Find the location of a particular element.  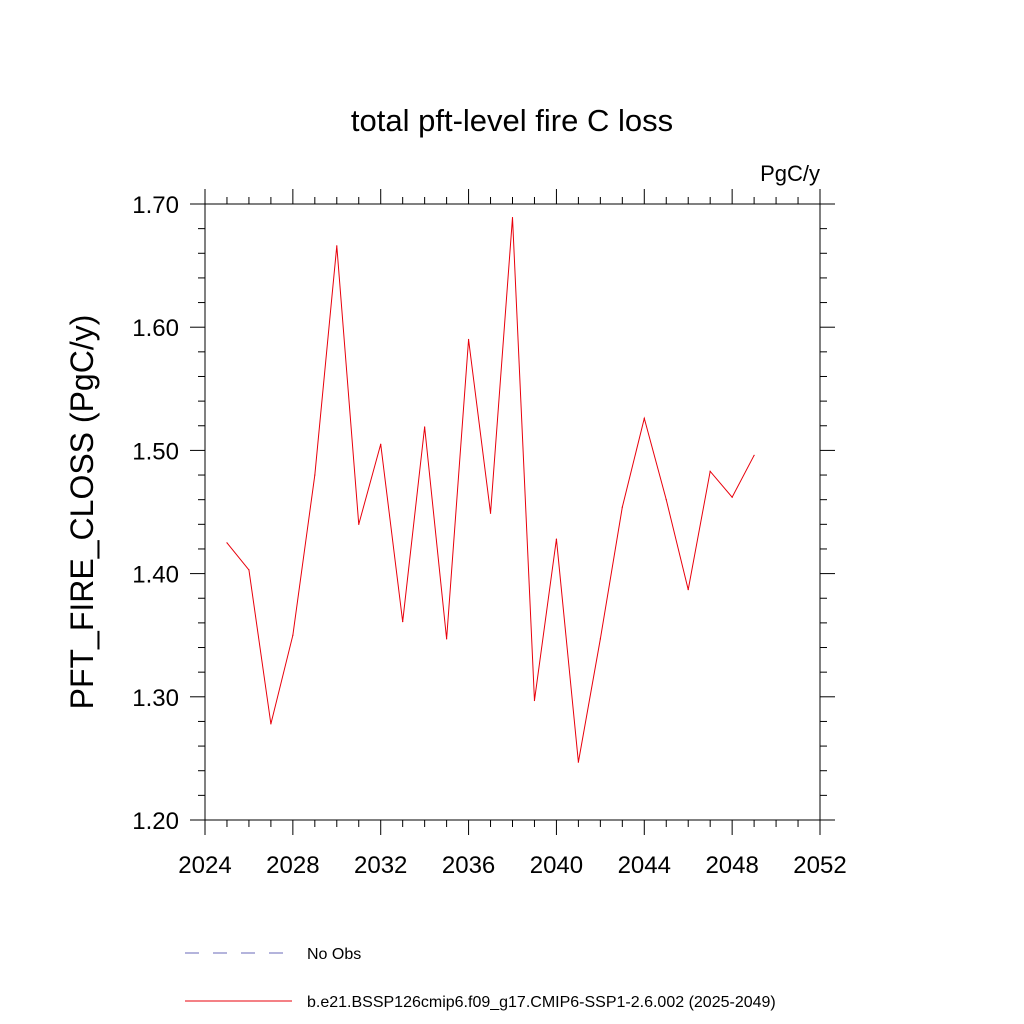

y-tick-label: 1.50 is located at coordinates (155, 451).